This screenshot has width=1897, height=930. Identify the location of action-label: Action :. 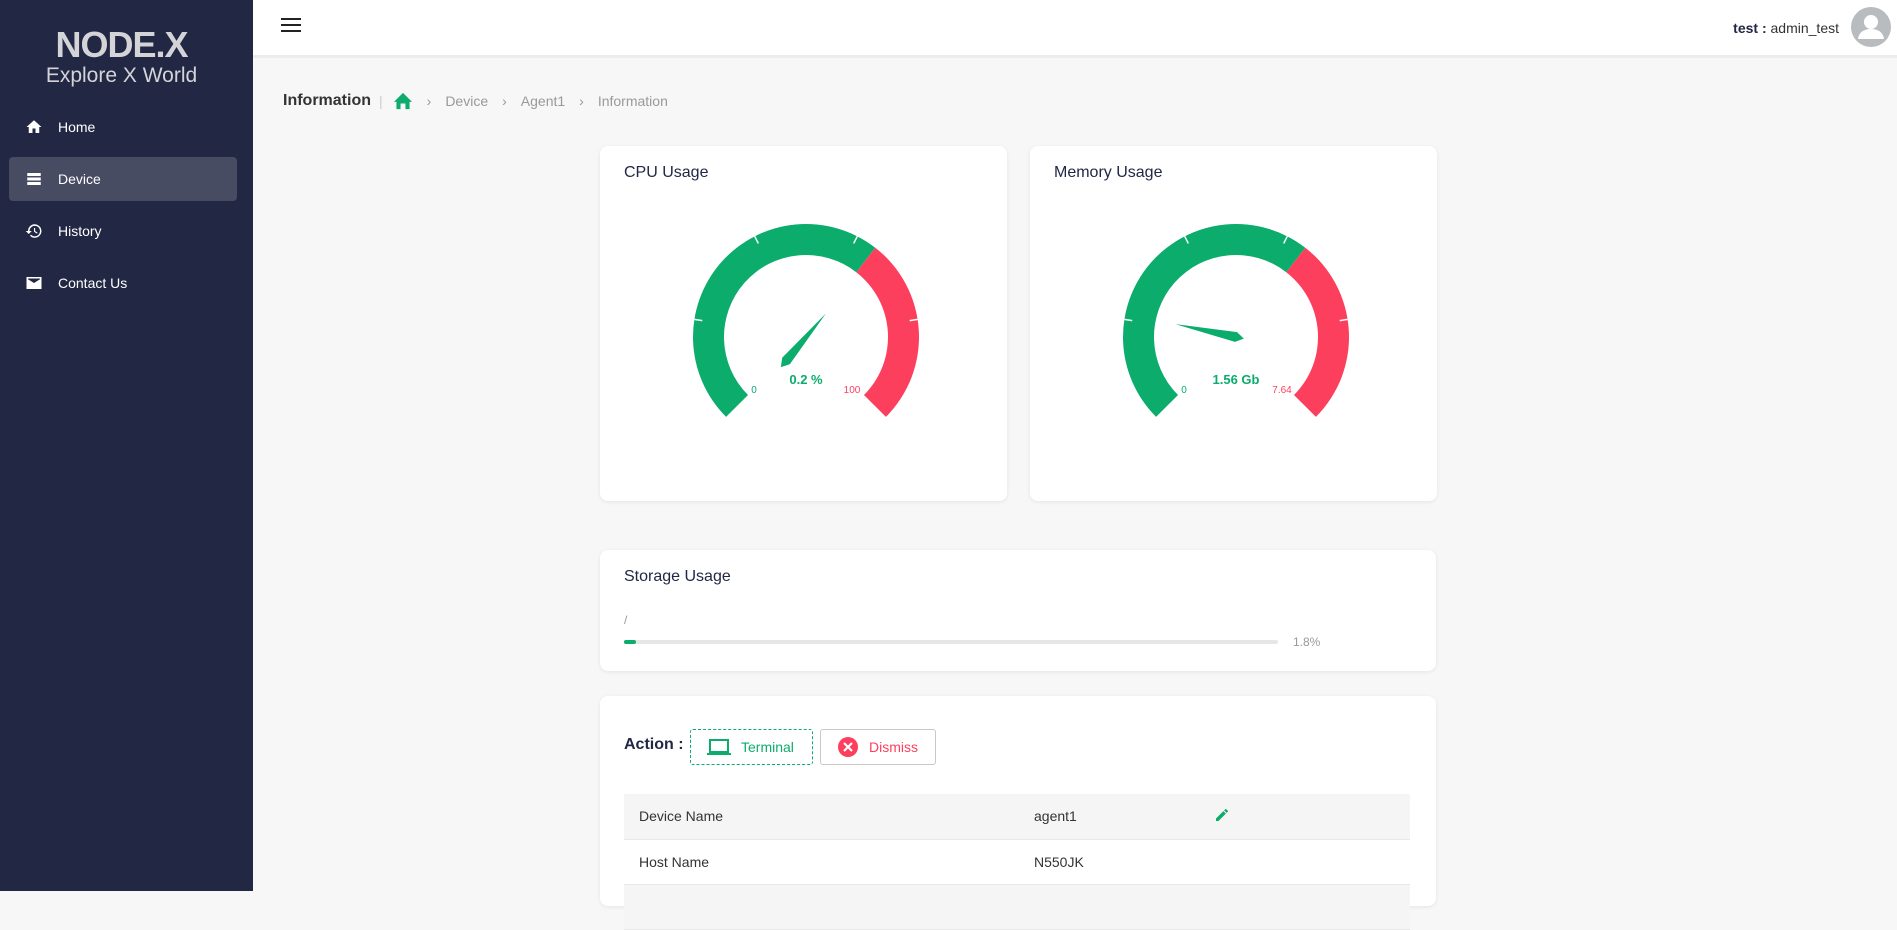
(654, 744).